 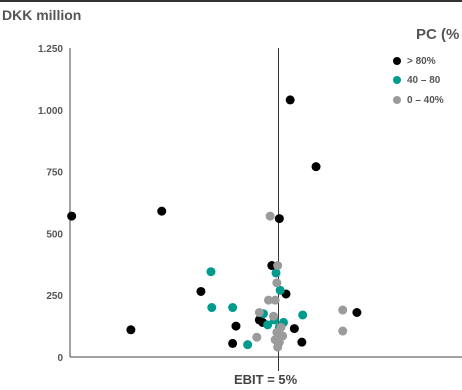 What do you see at coordinates (50, 49) in the screenshot?
I see `y-tick-label: 1.250` at bounding box center [50, 49].